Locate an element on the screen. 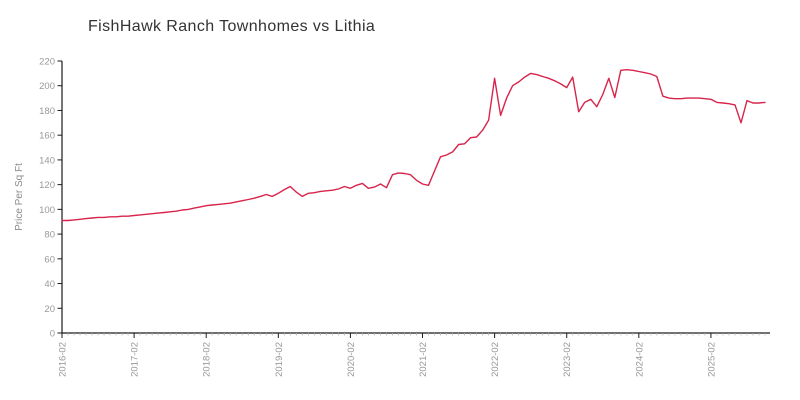  x-tick-label: 2022-02 is located at coordinates (495, 359).